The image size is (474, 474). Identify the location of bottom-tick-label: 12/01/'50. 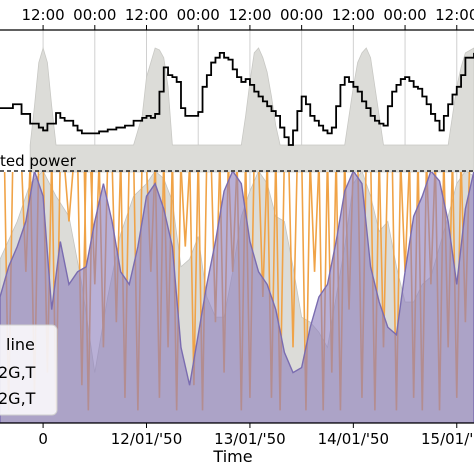
(147, 439).